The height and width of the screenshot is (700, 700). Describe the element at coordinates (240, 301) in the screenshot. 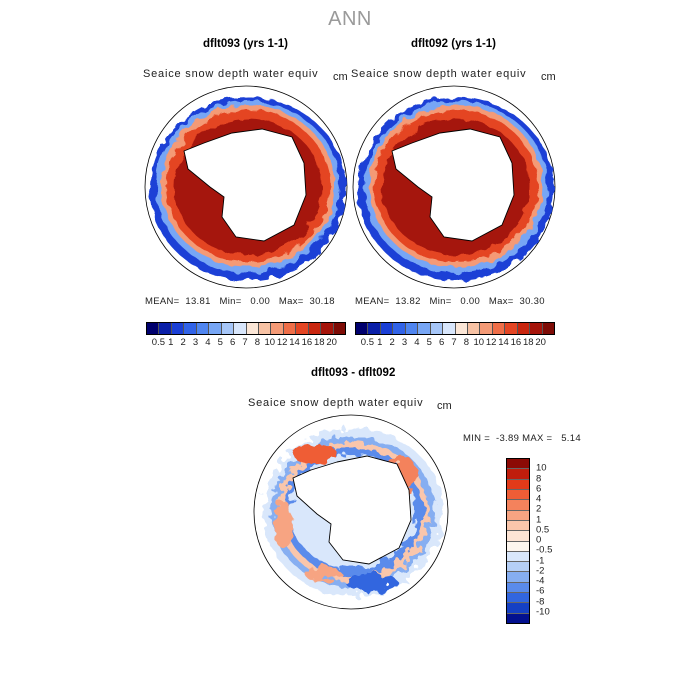

I see `panel-1-stats: MEAN= 13.81 Min= 0.00 Max= 30.18` at that location.